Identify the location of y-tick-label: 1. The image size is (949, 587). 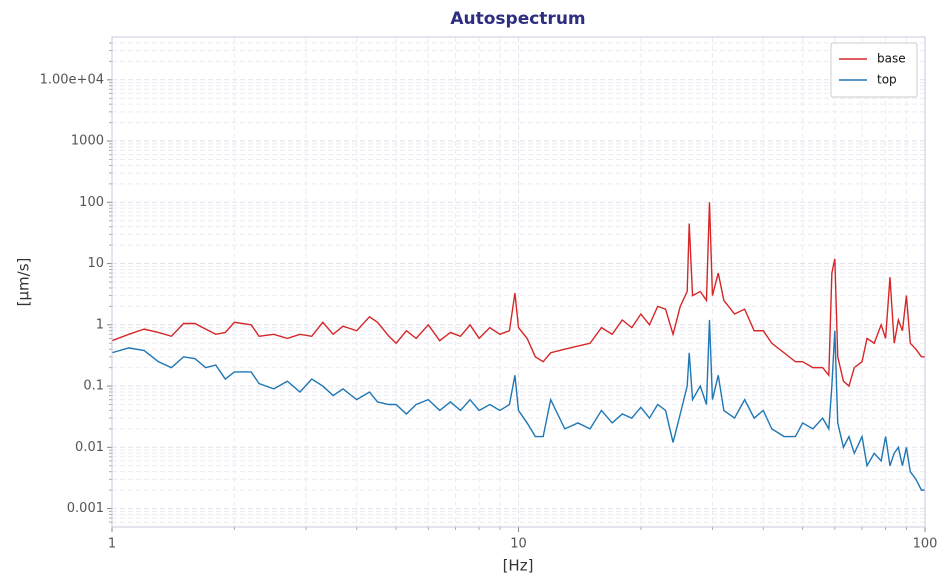
(100, 324).